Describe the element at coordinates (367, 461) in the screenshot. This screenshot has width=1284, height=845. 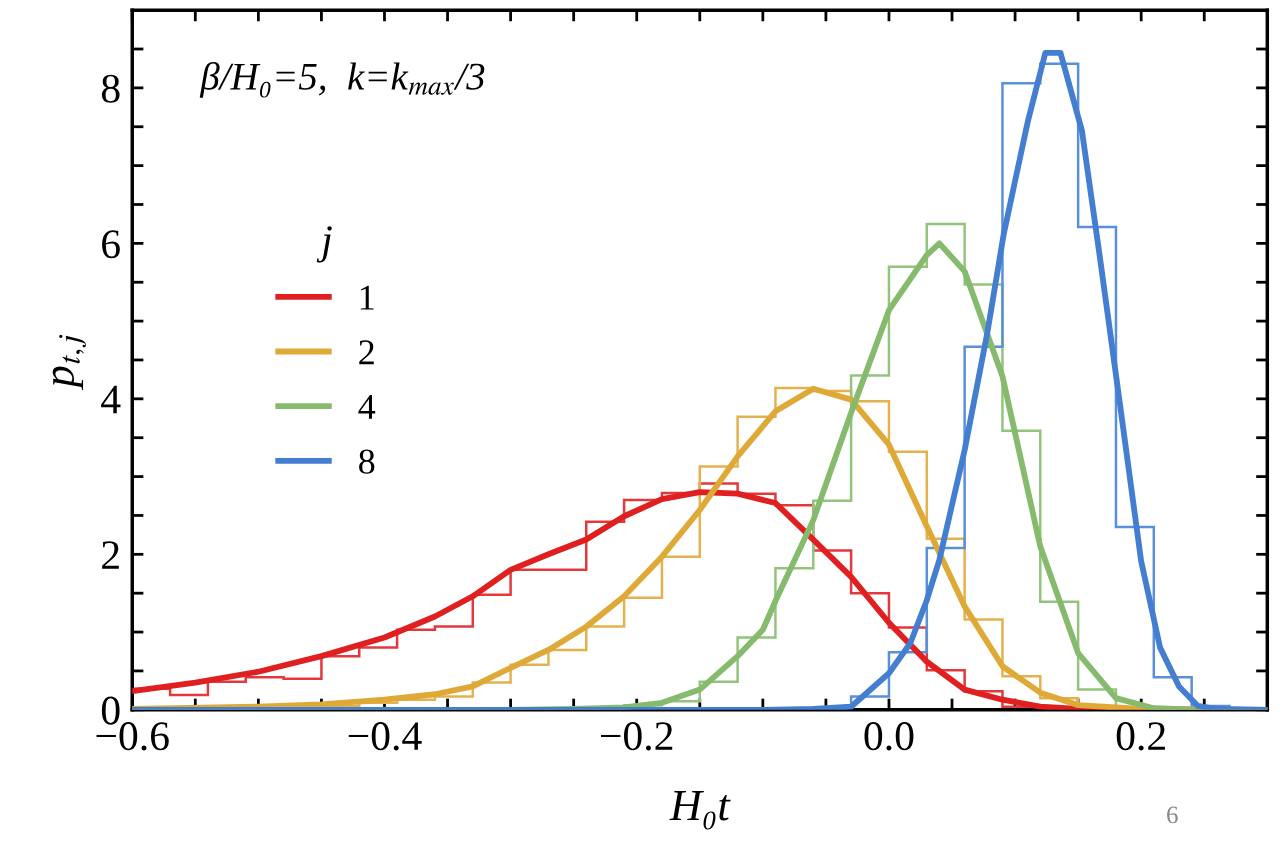
I see `legend-label: 8` at that location.